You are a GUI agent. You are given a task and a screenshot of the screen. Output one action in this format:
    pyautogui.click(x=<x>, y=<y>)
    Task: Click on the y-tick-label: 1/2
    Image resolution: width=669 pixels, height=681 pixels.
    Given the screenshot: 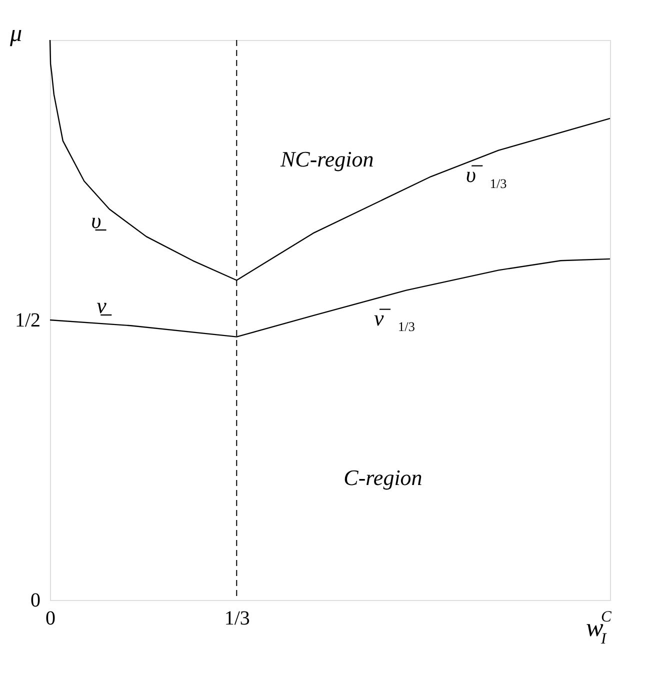 What is the action you would take?
    pyautogui.click(x=27, y=321)
    